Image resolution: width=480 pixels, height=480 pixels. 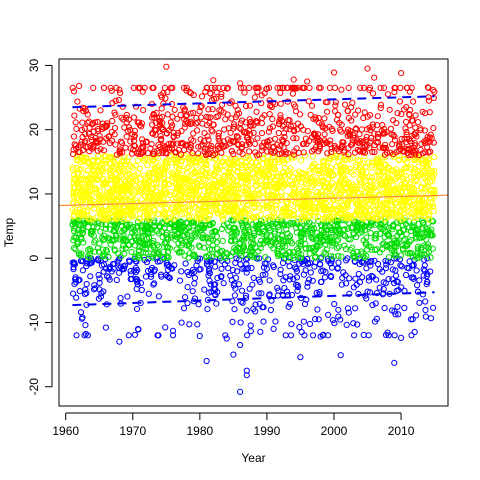 What do you see at coordinates (65, 431) in the screenshot?
I see `x-tick-label: 1960` at bounding box center [65, 431].